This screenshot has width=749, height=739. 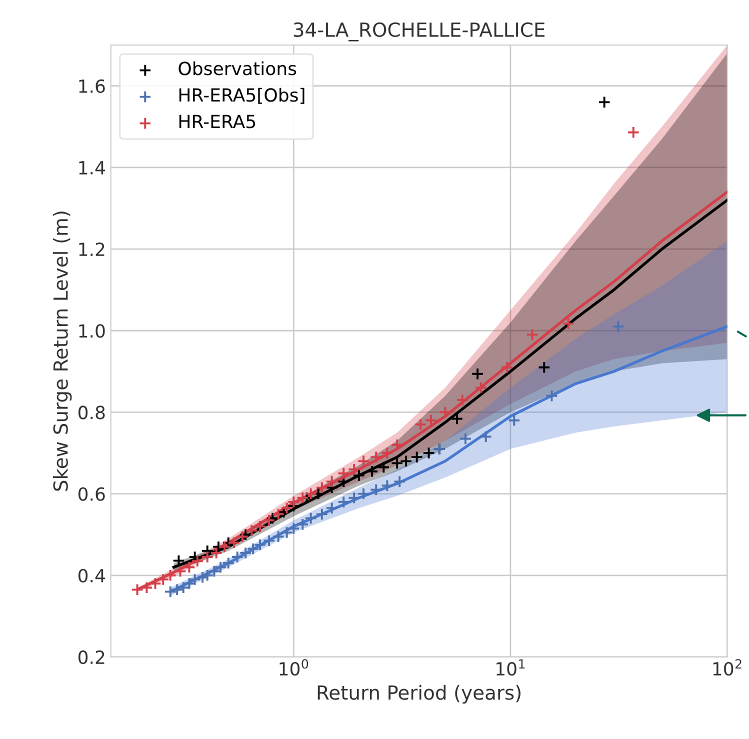 What do you see at coordinates (237, 68) in the screenshot?
I see `legend-label: Observations` at bounding box center [237, 68].